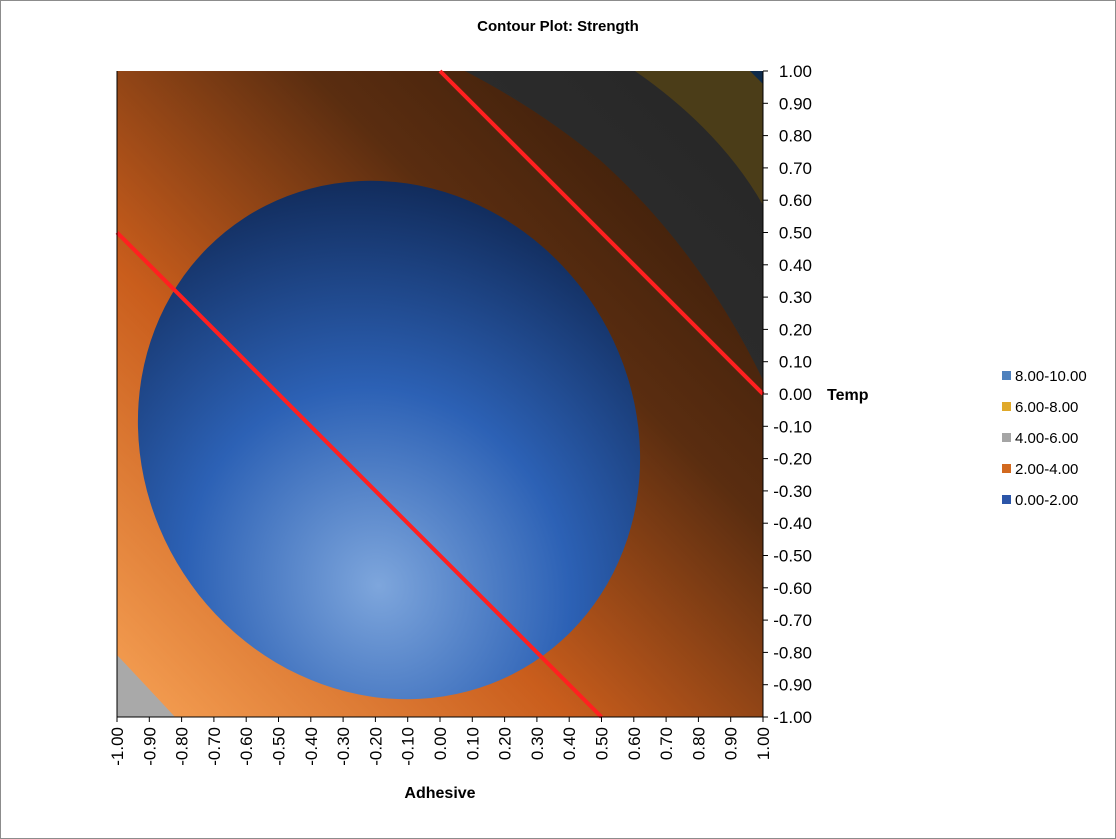  Describe the element at coordinates (795, 265) in the screenshot. I see `y-tick-label: 0.40` at that location.